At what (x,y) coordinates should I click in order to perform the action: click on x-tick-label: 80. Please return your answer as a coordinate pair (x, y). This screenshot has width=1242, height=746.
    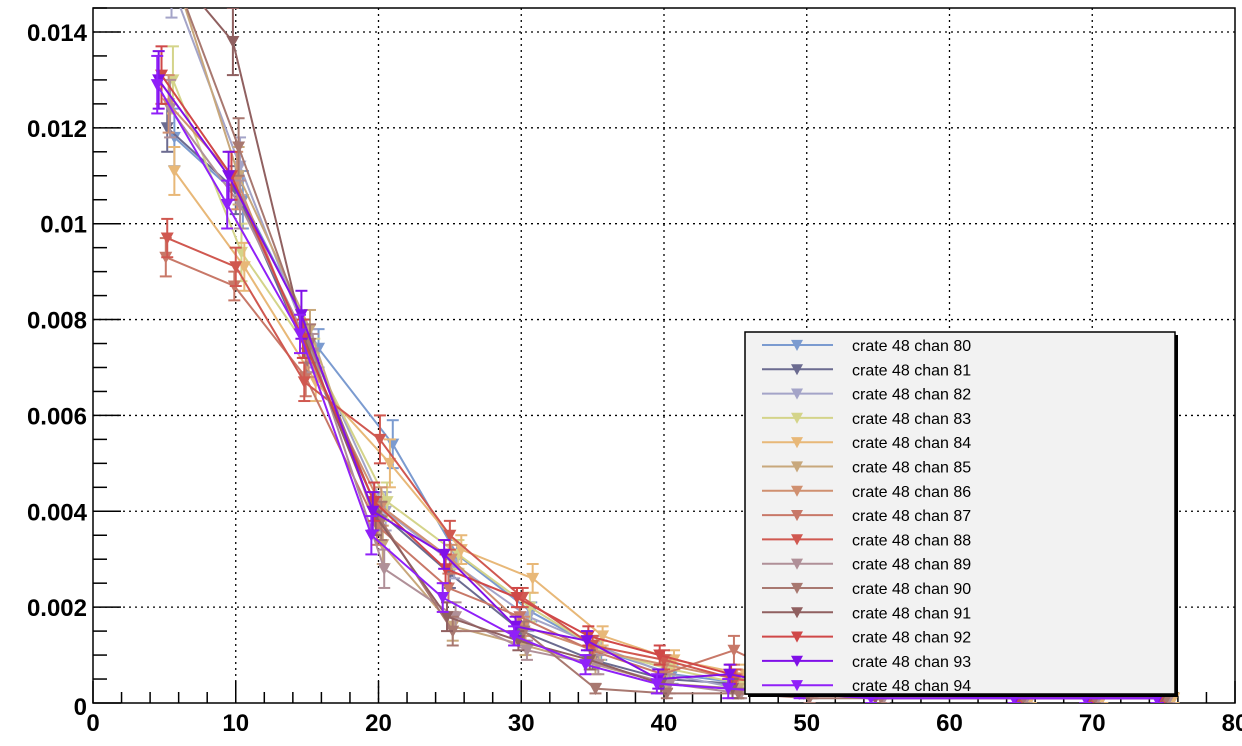
    Looking at the image, I should click on (1232, 723).